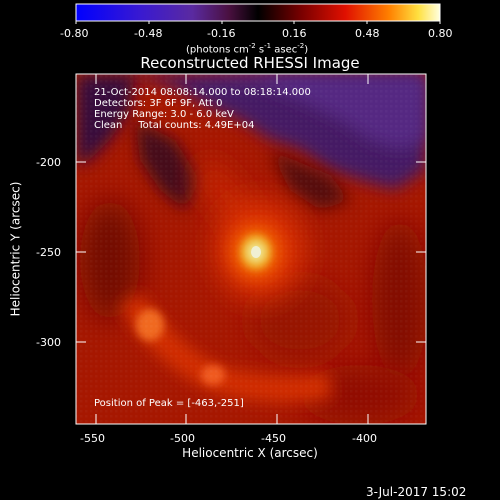  What do you see at coordinates (294, 33) in the screenshot?
I see `colorbar-tick-label: 0.16` at bounding box center [294, 33].